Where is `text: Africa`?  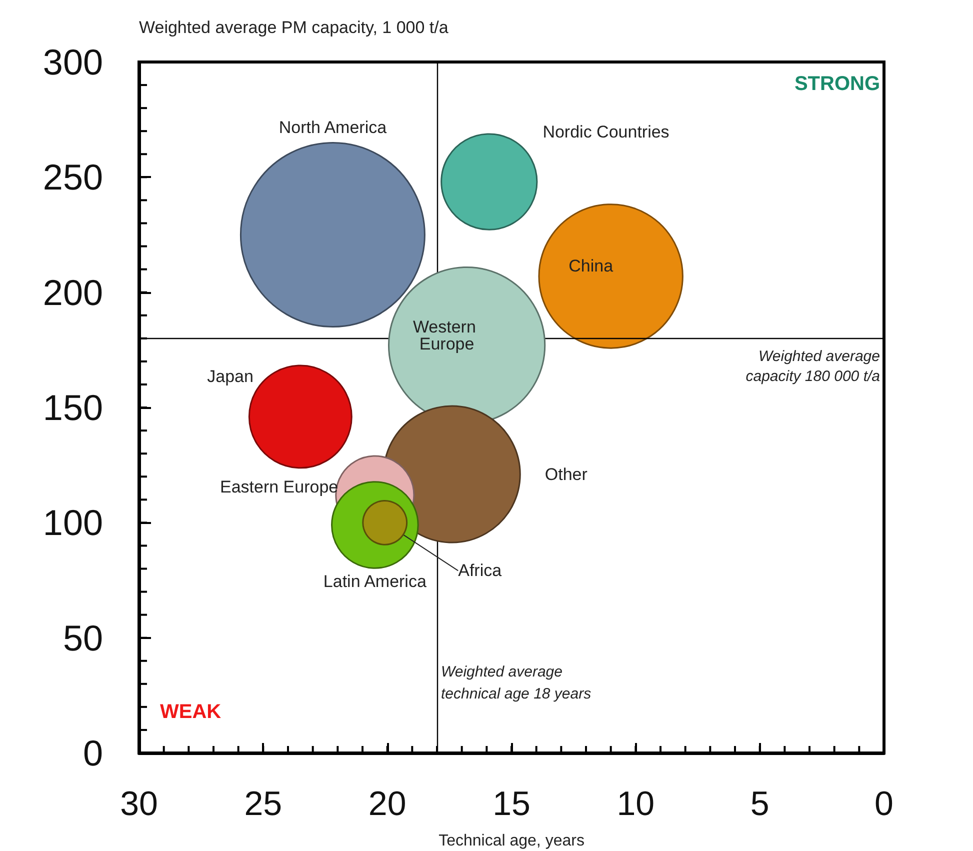 text: Africa is located at coordinates (480, 570).